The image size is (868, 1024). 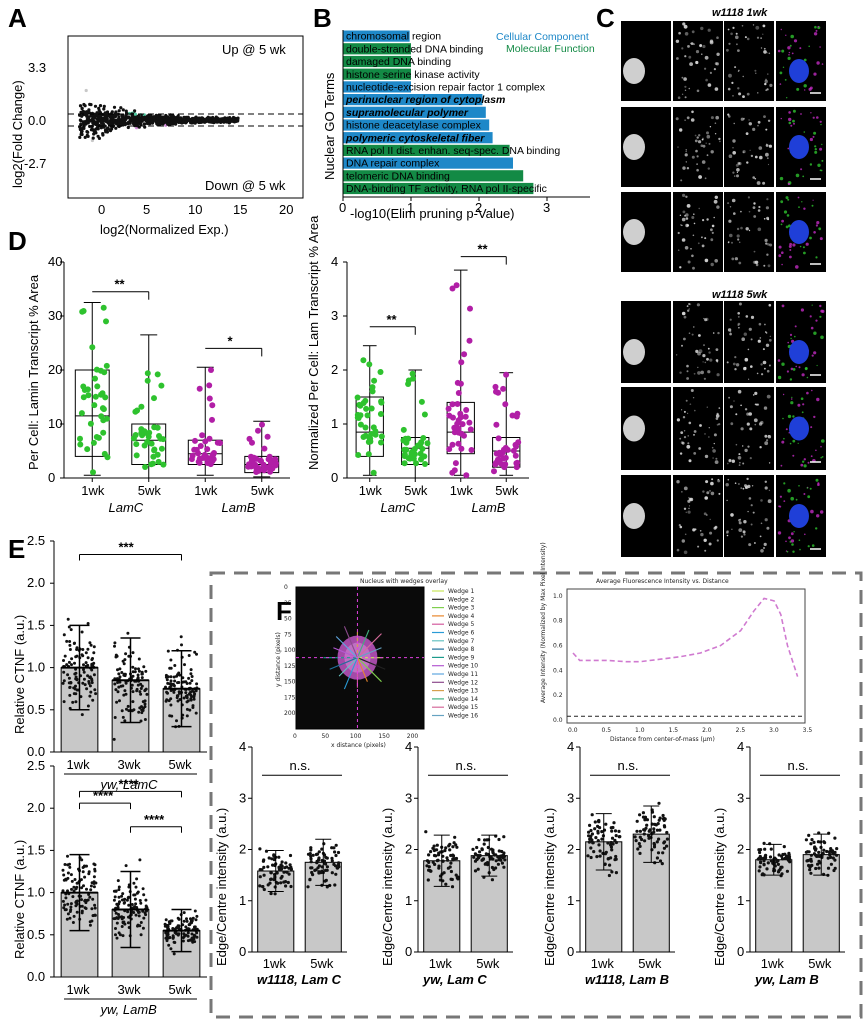 What do you see at coordinates (749, 428) in the screenshot?
I see `micrograph-tile` at bounding box center [749, 428].